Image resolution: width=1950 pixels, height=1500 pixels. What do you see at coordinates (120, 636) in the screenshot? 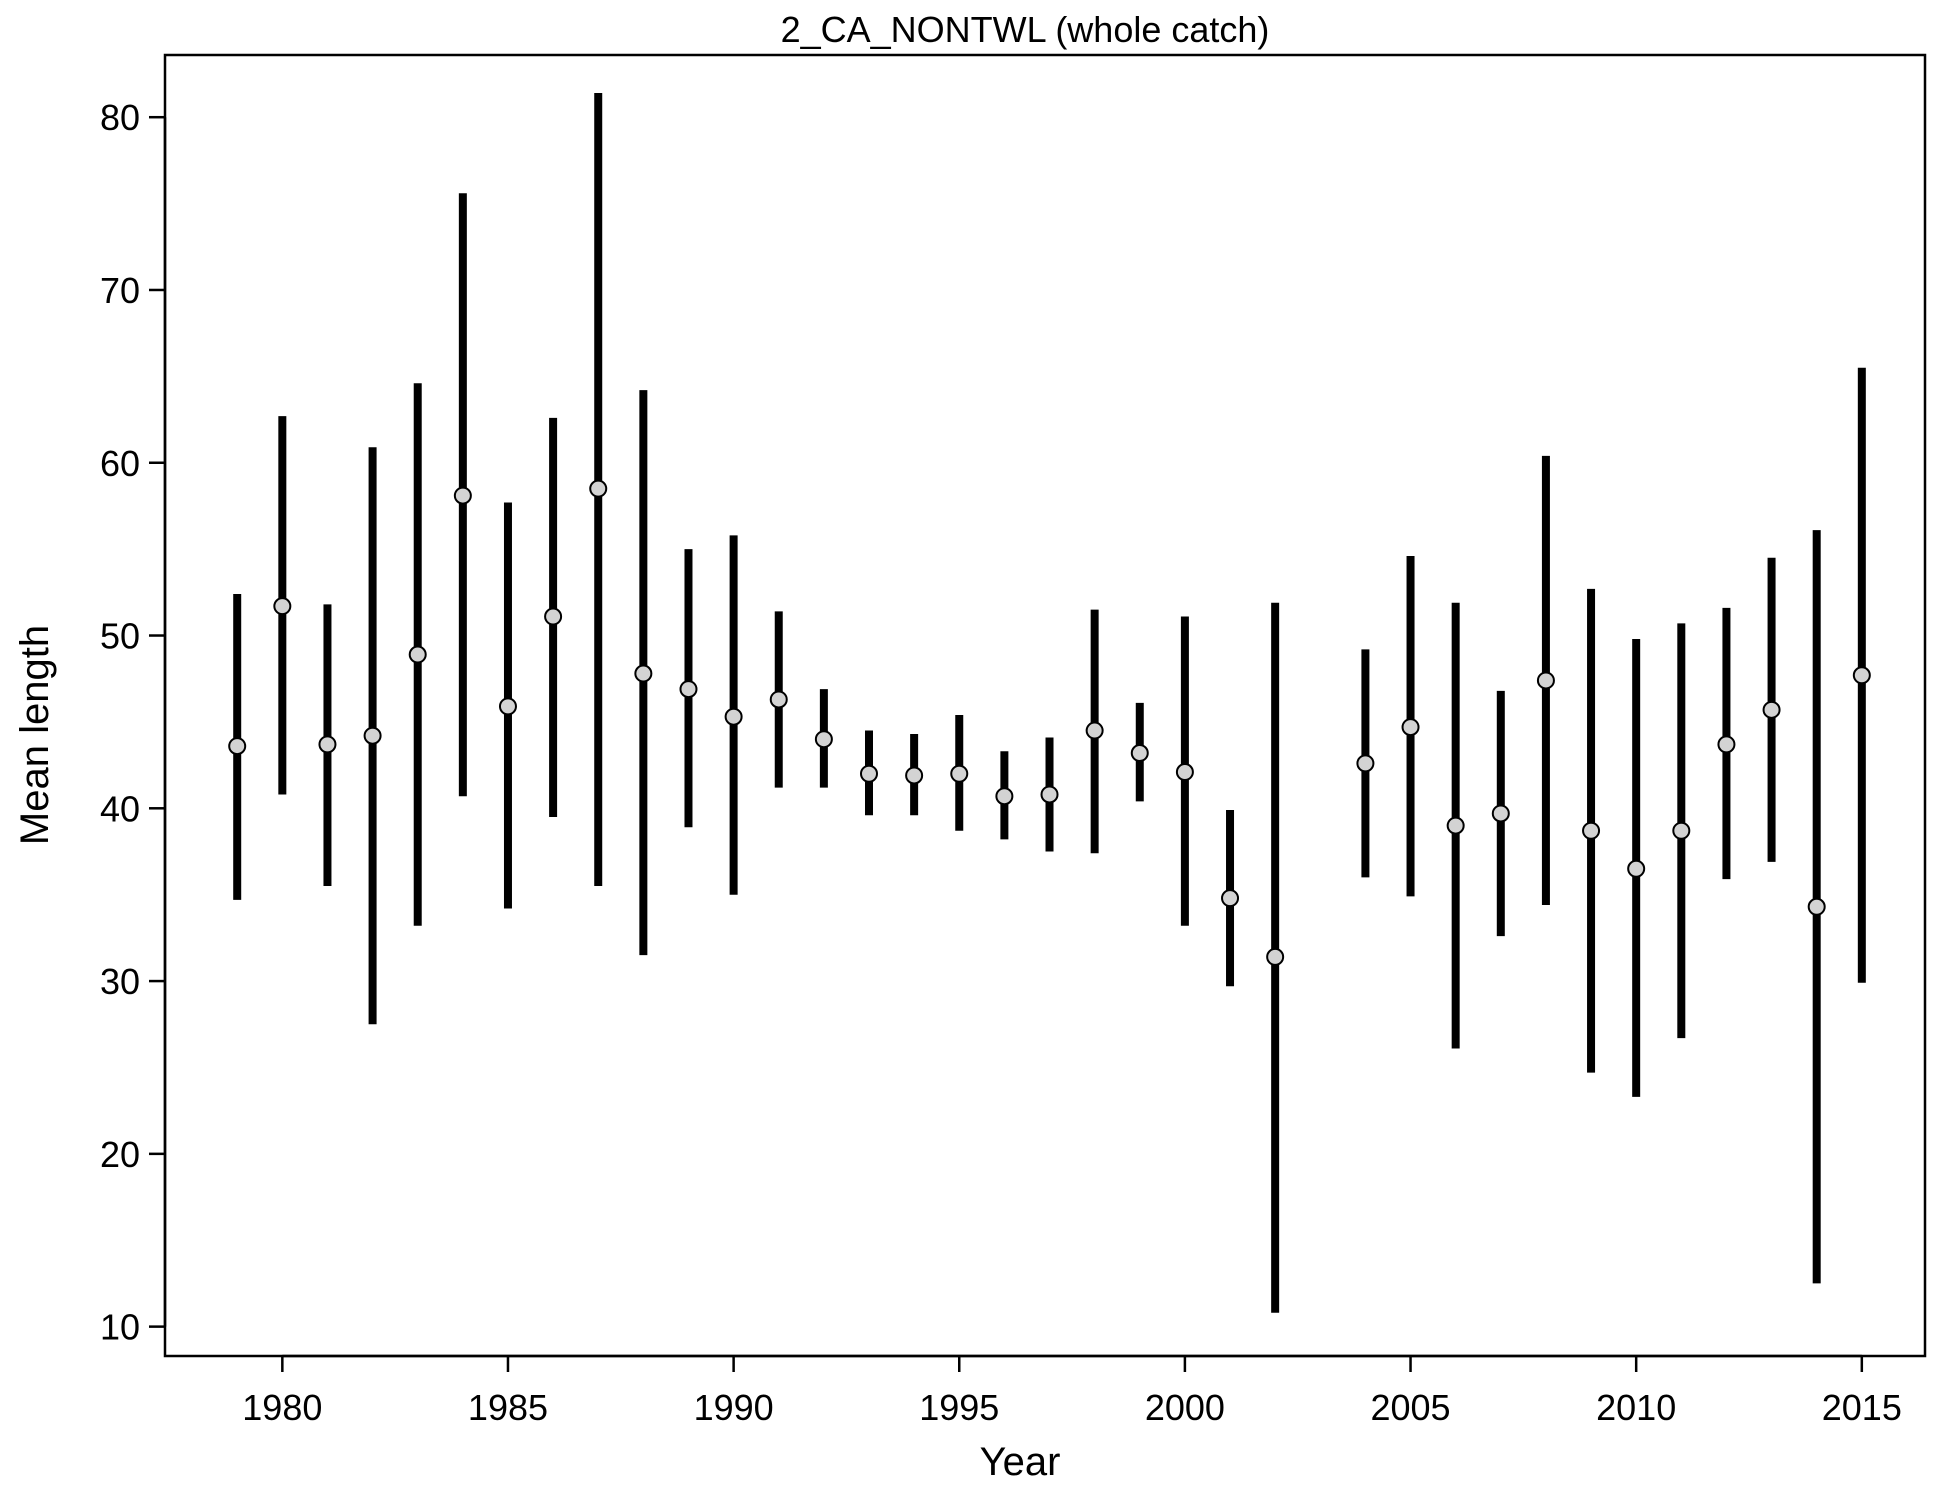
I see `y-tick-label: 50` at bounding box center [120, 636].